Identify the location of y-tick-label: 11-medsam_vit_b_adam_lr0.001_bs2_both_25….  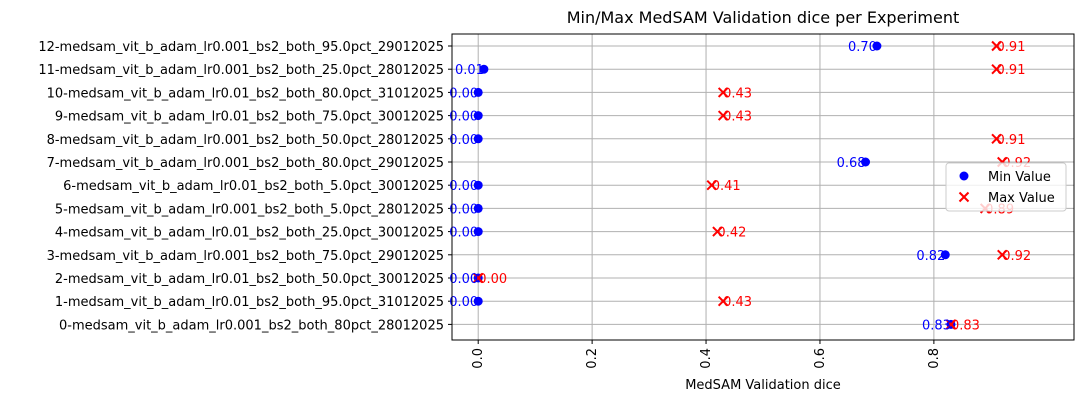
(241, 70).